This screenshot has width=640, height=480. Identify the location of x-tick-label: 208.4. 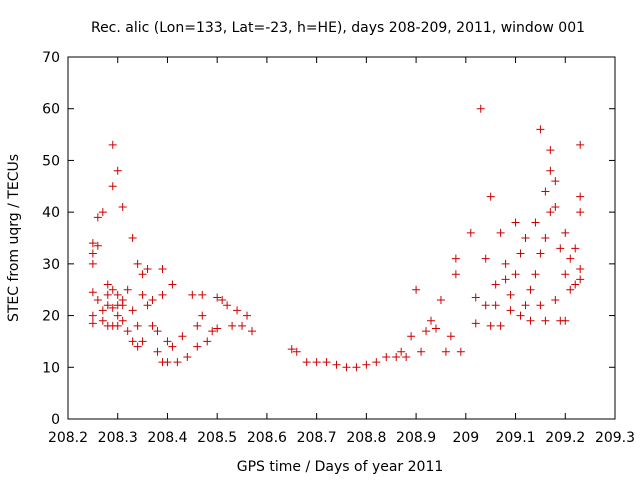
(167, 438).